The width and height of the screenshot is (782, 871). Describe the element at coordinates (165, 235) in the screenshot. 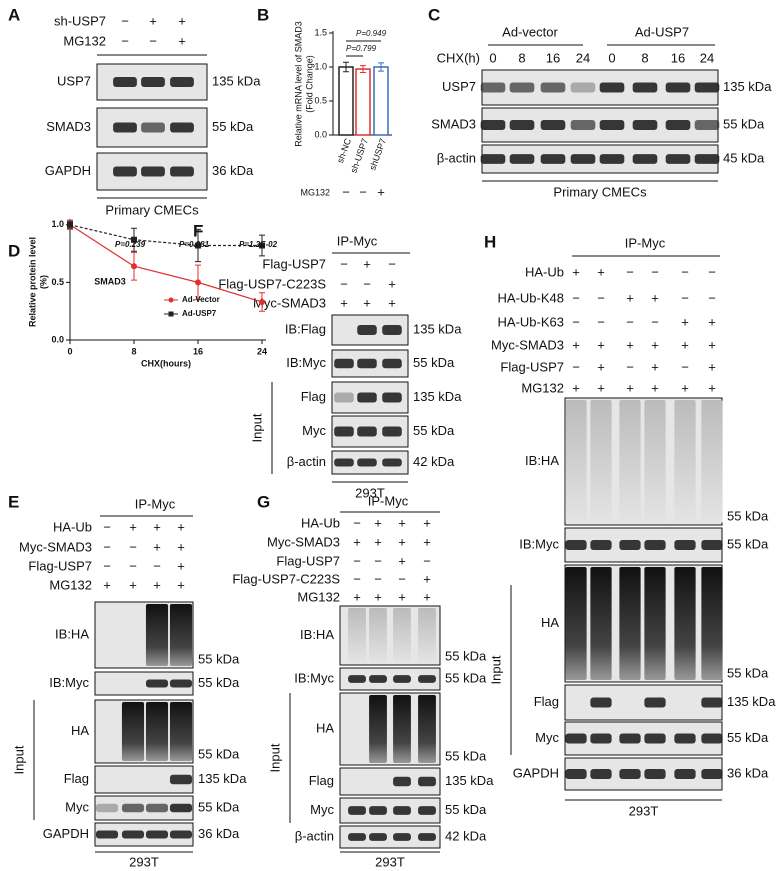

I see `series-line` at that location.